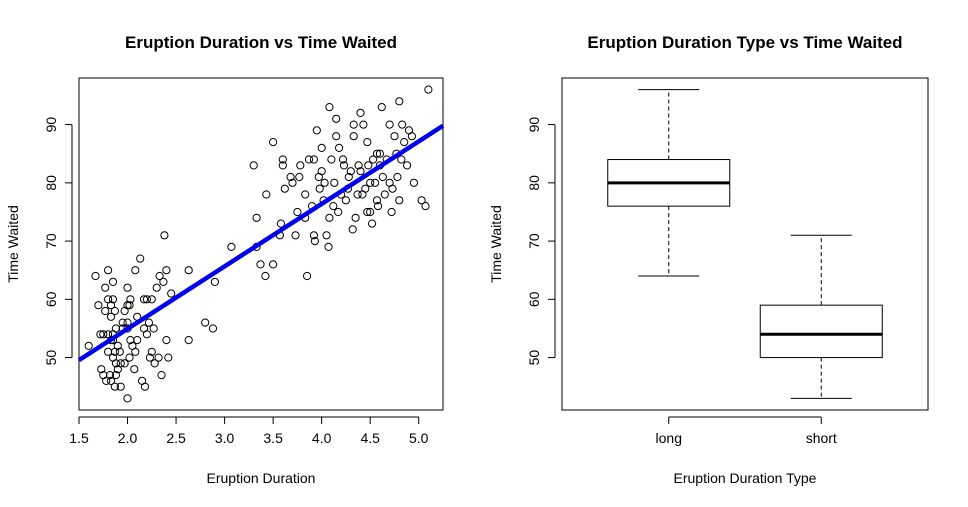 The image size is (968, 507). Describe the element at coordinates (669, 438) in the screenshot. I see `x-tick-label: long` at that location.